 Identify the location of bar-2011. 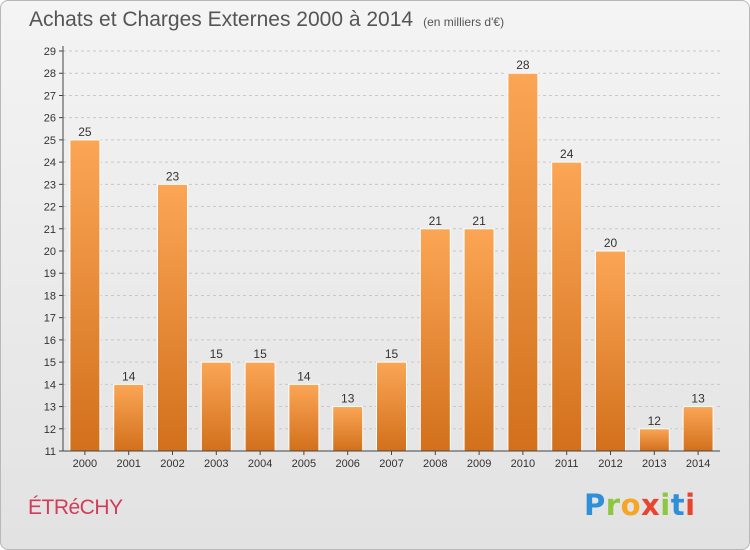
(567, 306).